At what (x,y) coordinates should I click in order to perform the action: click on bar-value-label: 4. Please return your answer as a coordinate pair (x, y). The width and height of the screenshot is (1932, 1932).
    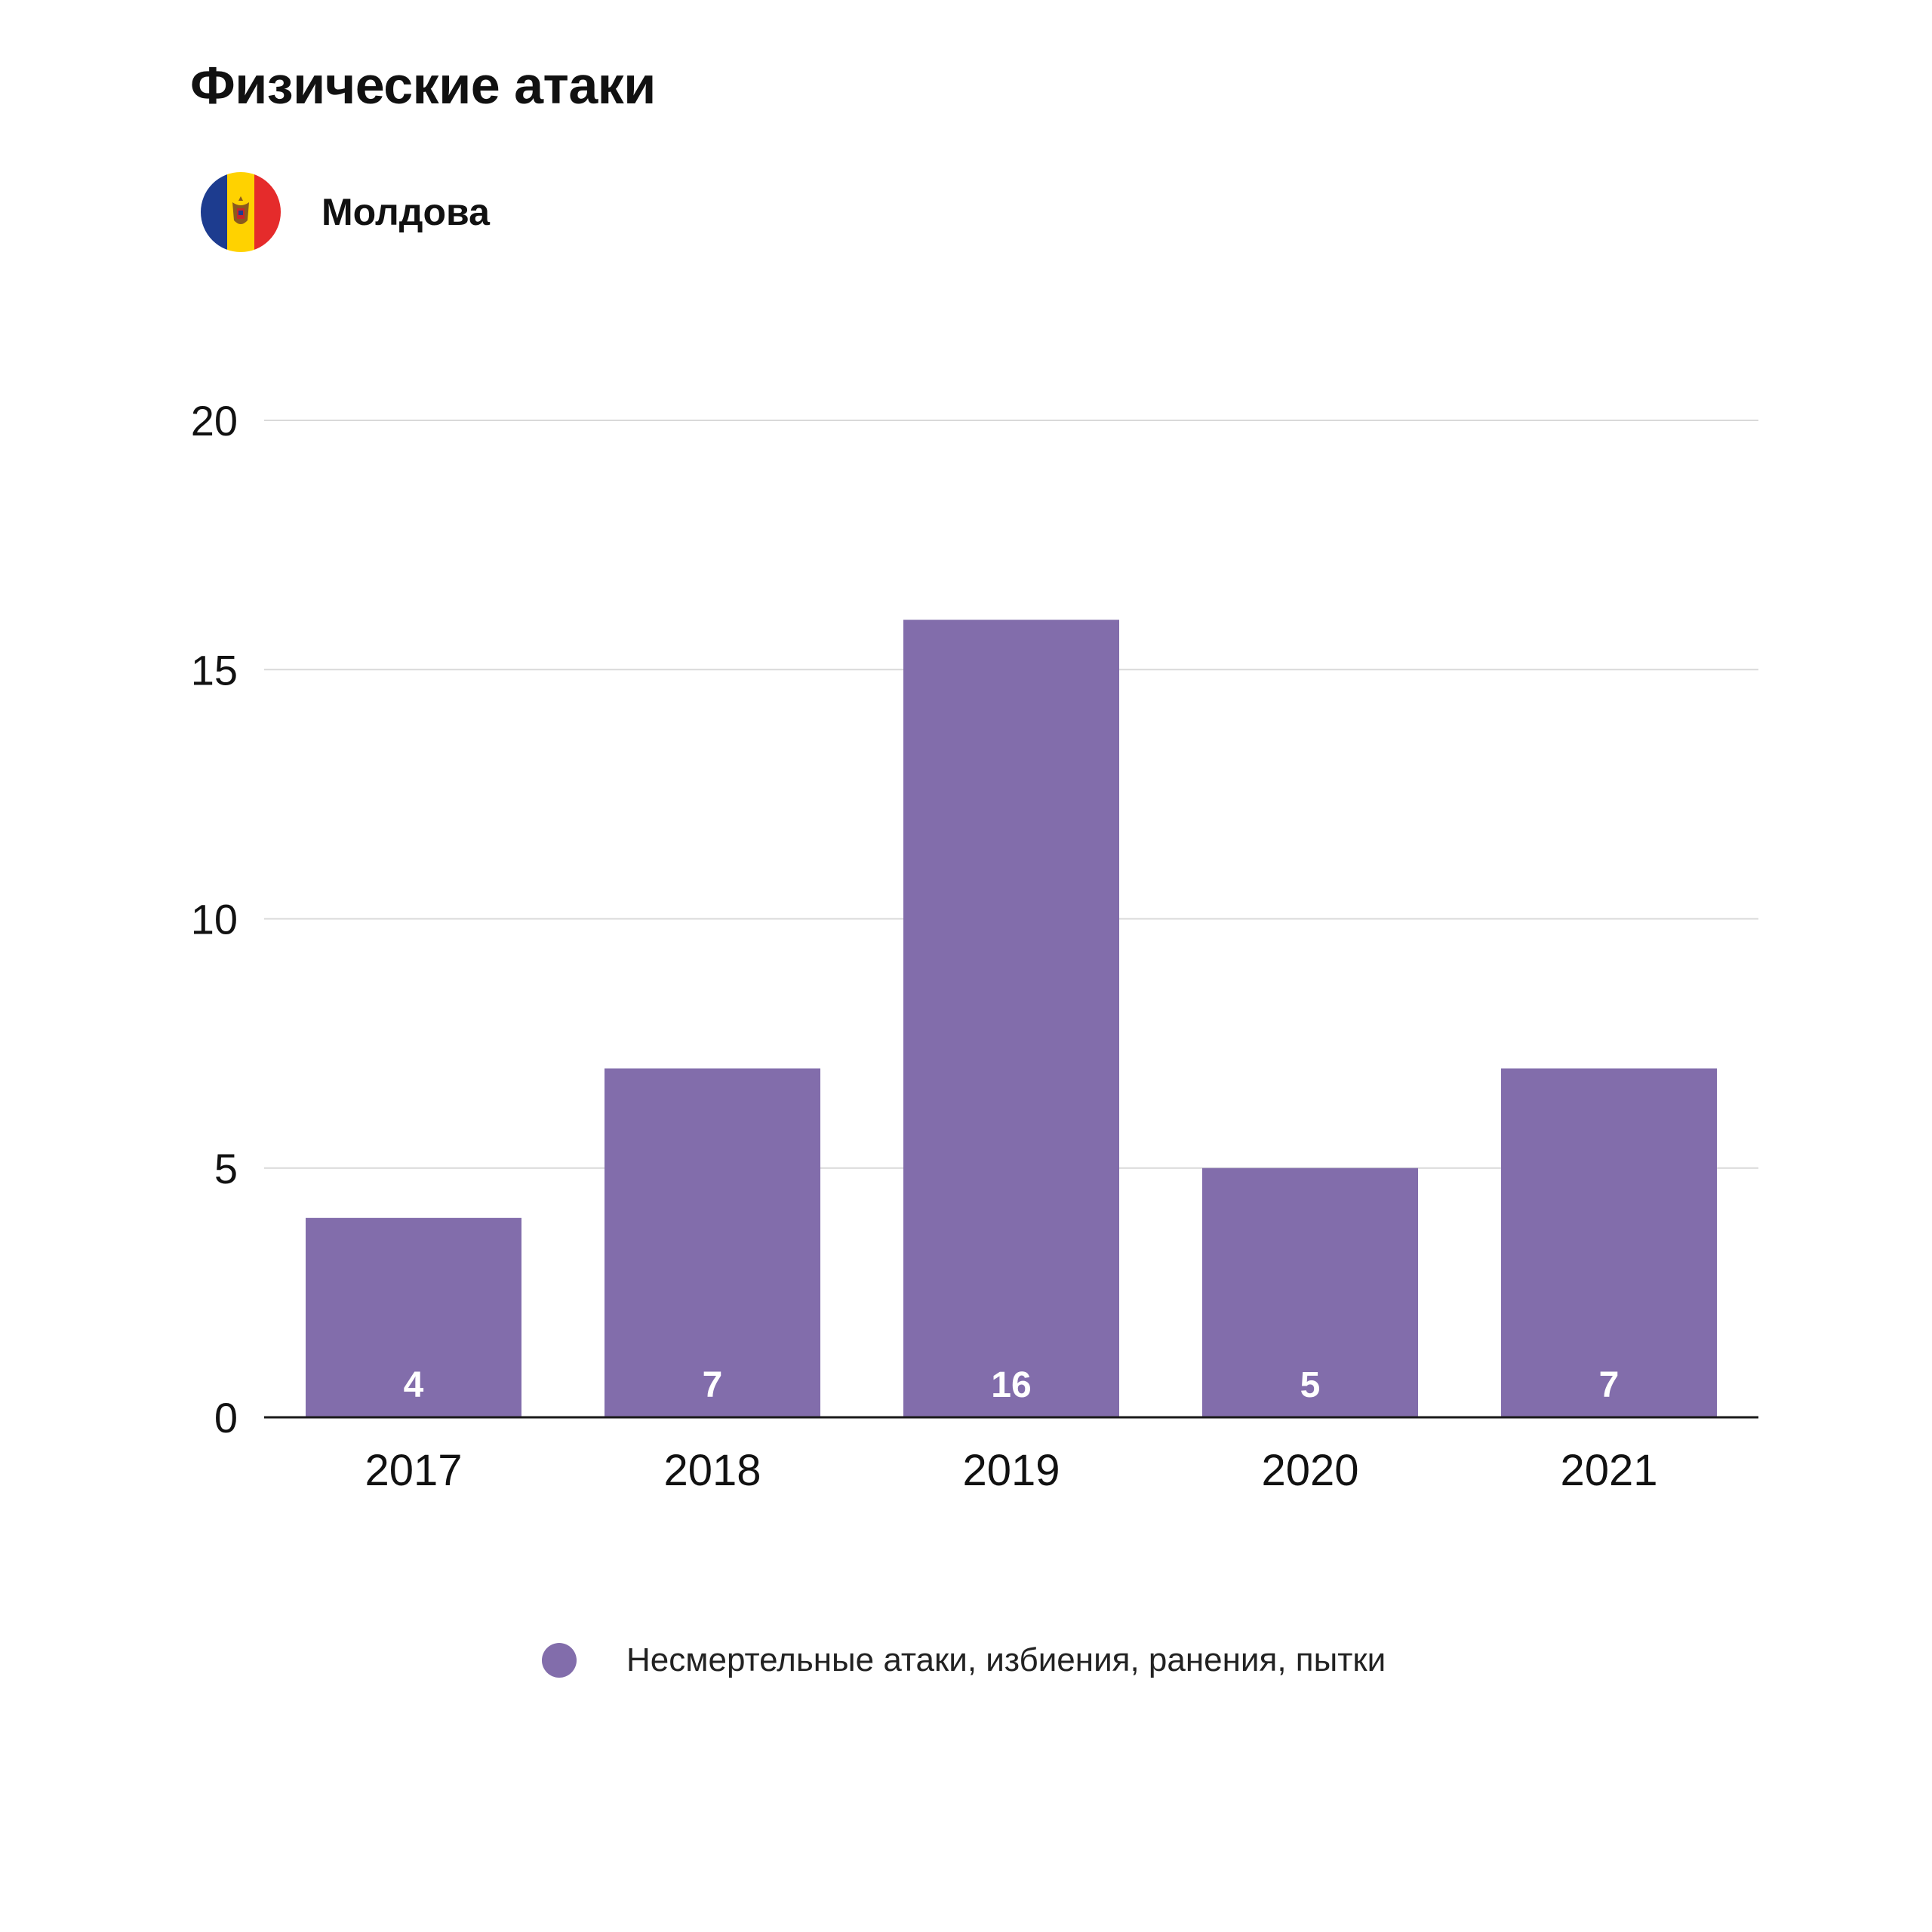
    Looking at the image, I should click on (414, 1385).